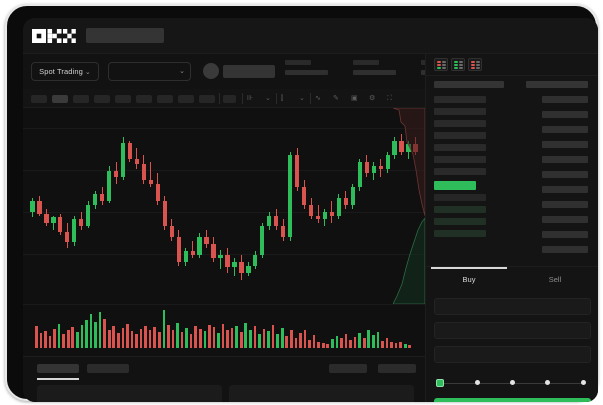 This screenshot has height=405, width=603. What do you see at coordinates (282, 98) in the screenshot?
I see `chart-type-icon: ⫿` at bounding box center [282, 98].